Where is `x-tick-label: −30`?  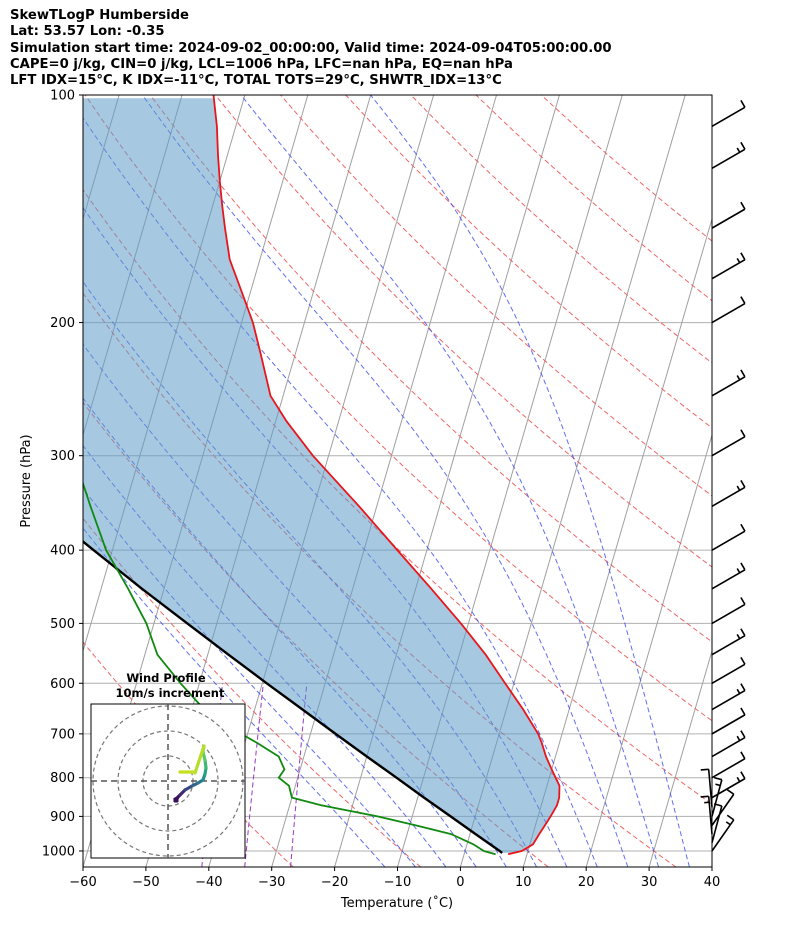 x-tick-label: −30 is located at coordinates (271, 882).